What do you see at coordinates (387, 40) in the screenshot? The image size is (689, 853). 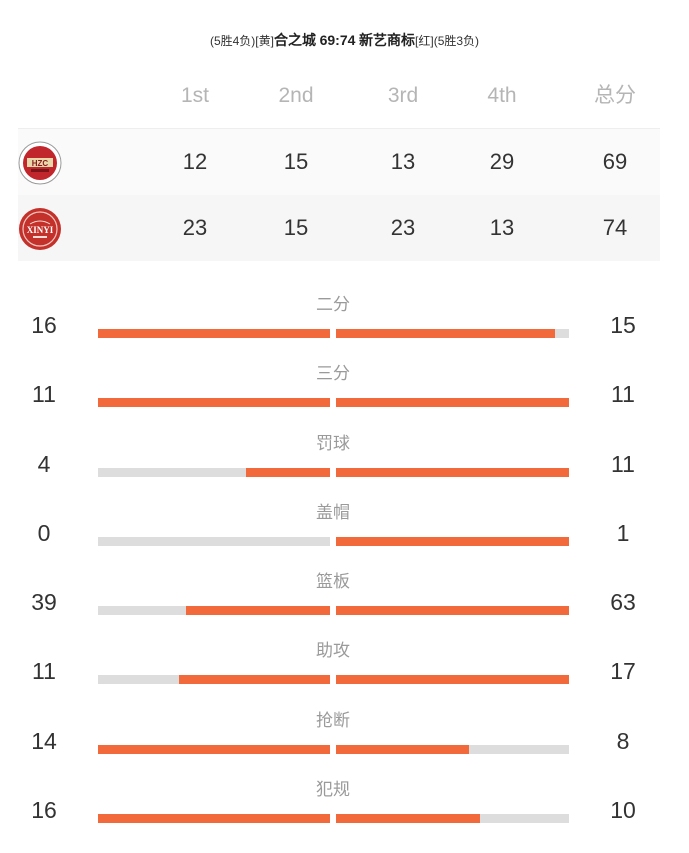 I see `away-team-name: 新艺商标` at bounding box center [387, 40].